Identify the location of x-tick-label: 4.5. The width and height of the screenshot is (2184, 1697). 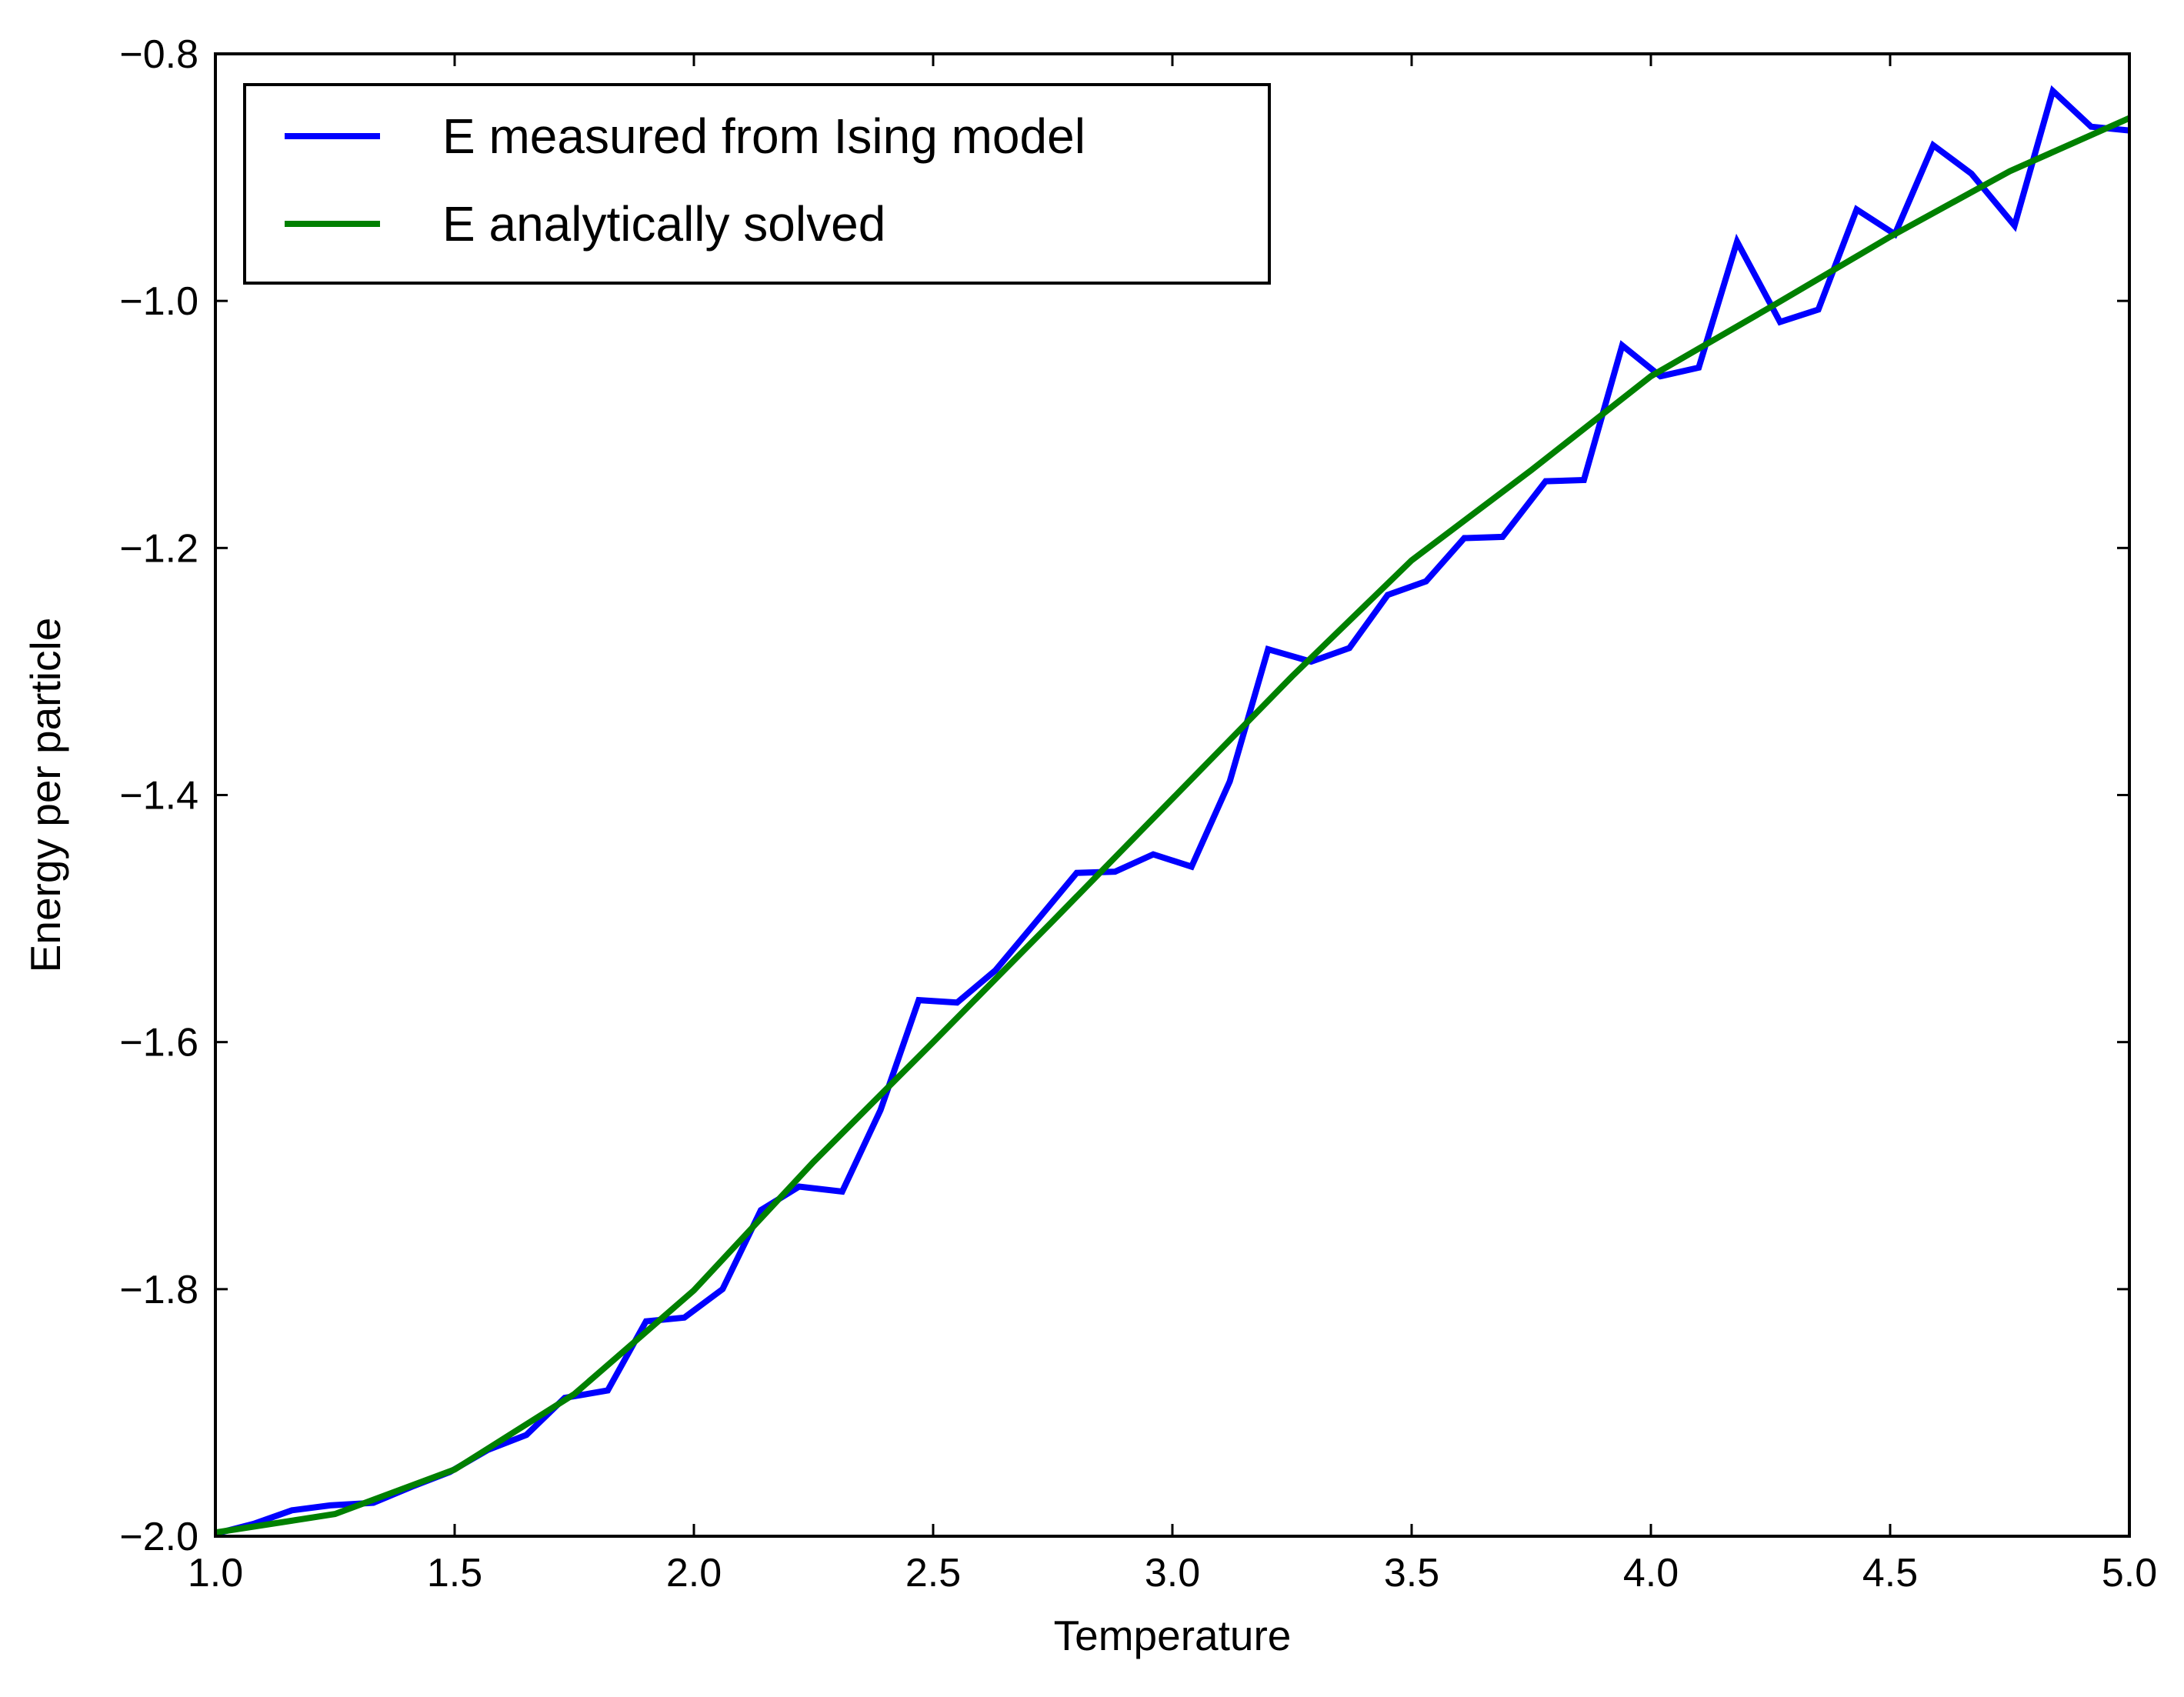
(1890, 1573).